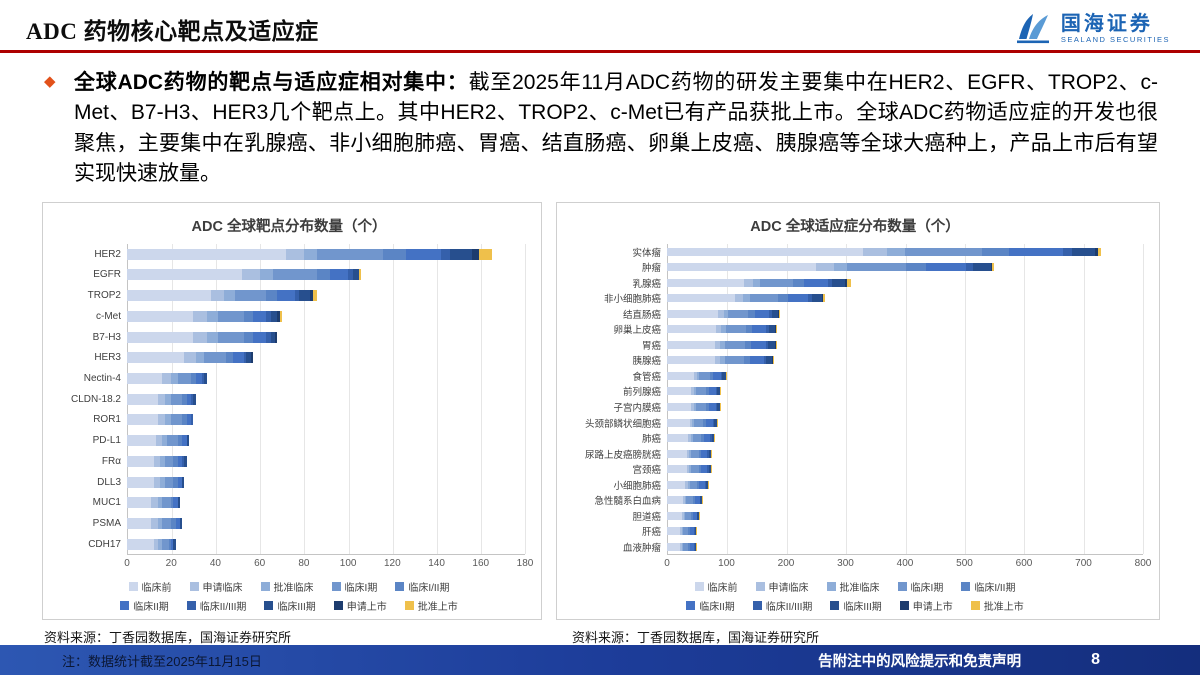 The width and height of the screenshot is (1200, 675). I want to click on category-label: Nectin-4, so click(102, 379).